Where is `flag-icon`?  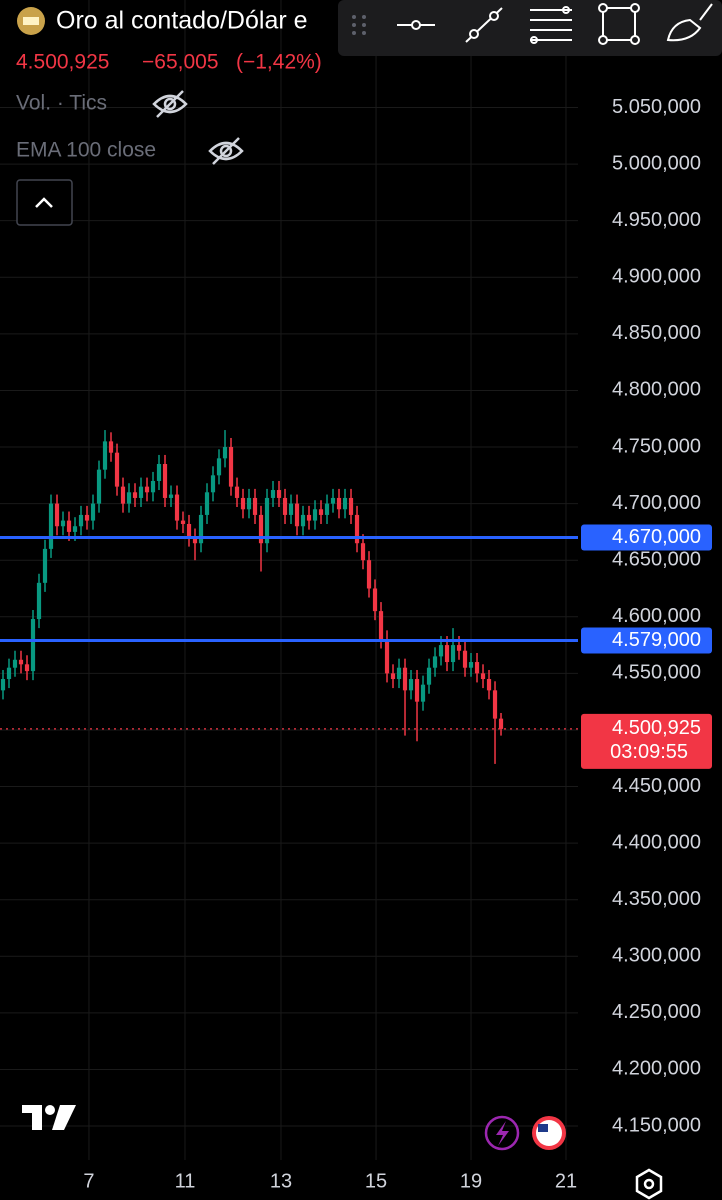
flag-icon is located at coordinates (549, 1133).